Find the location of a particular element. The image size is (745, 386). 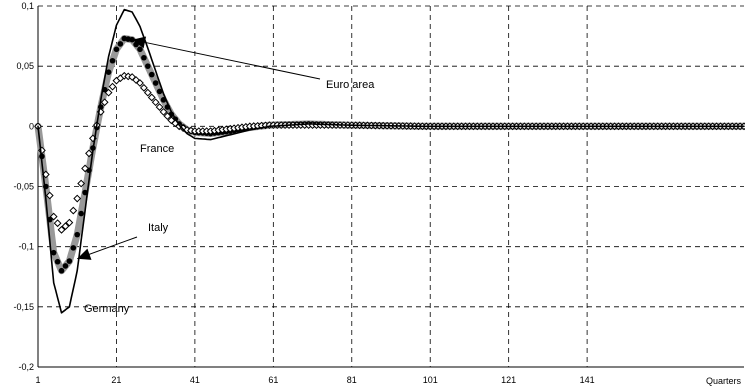

annotation-label-germany: Germany is located at coordinates (107, 309).